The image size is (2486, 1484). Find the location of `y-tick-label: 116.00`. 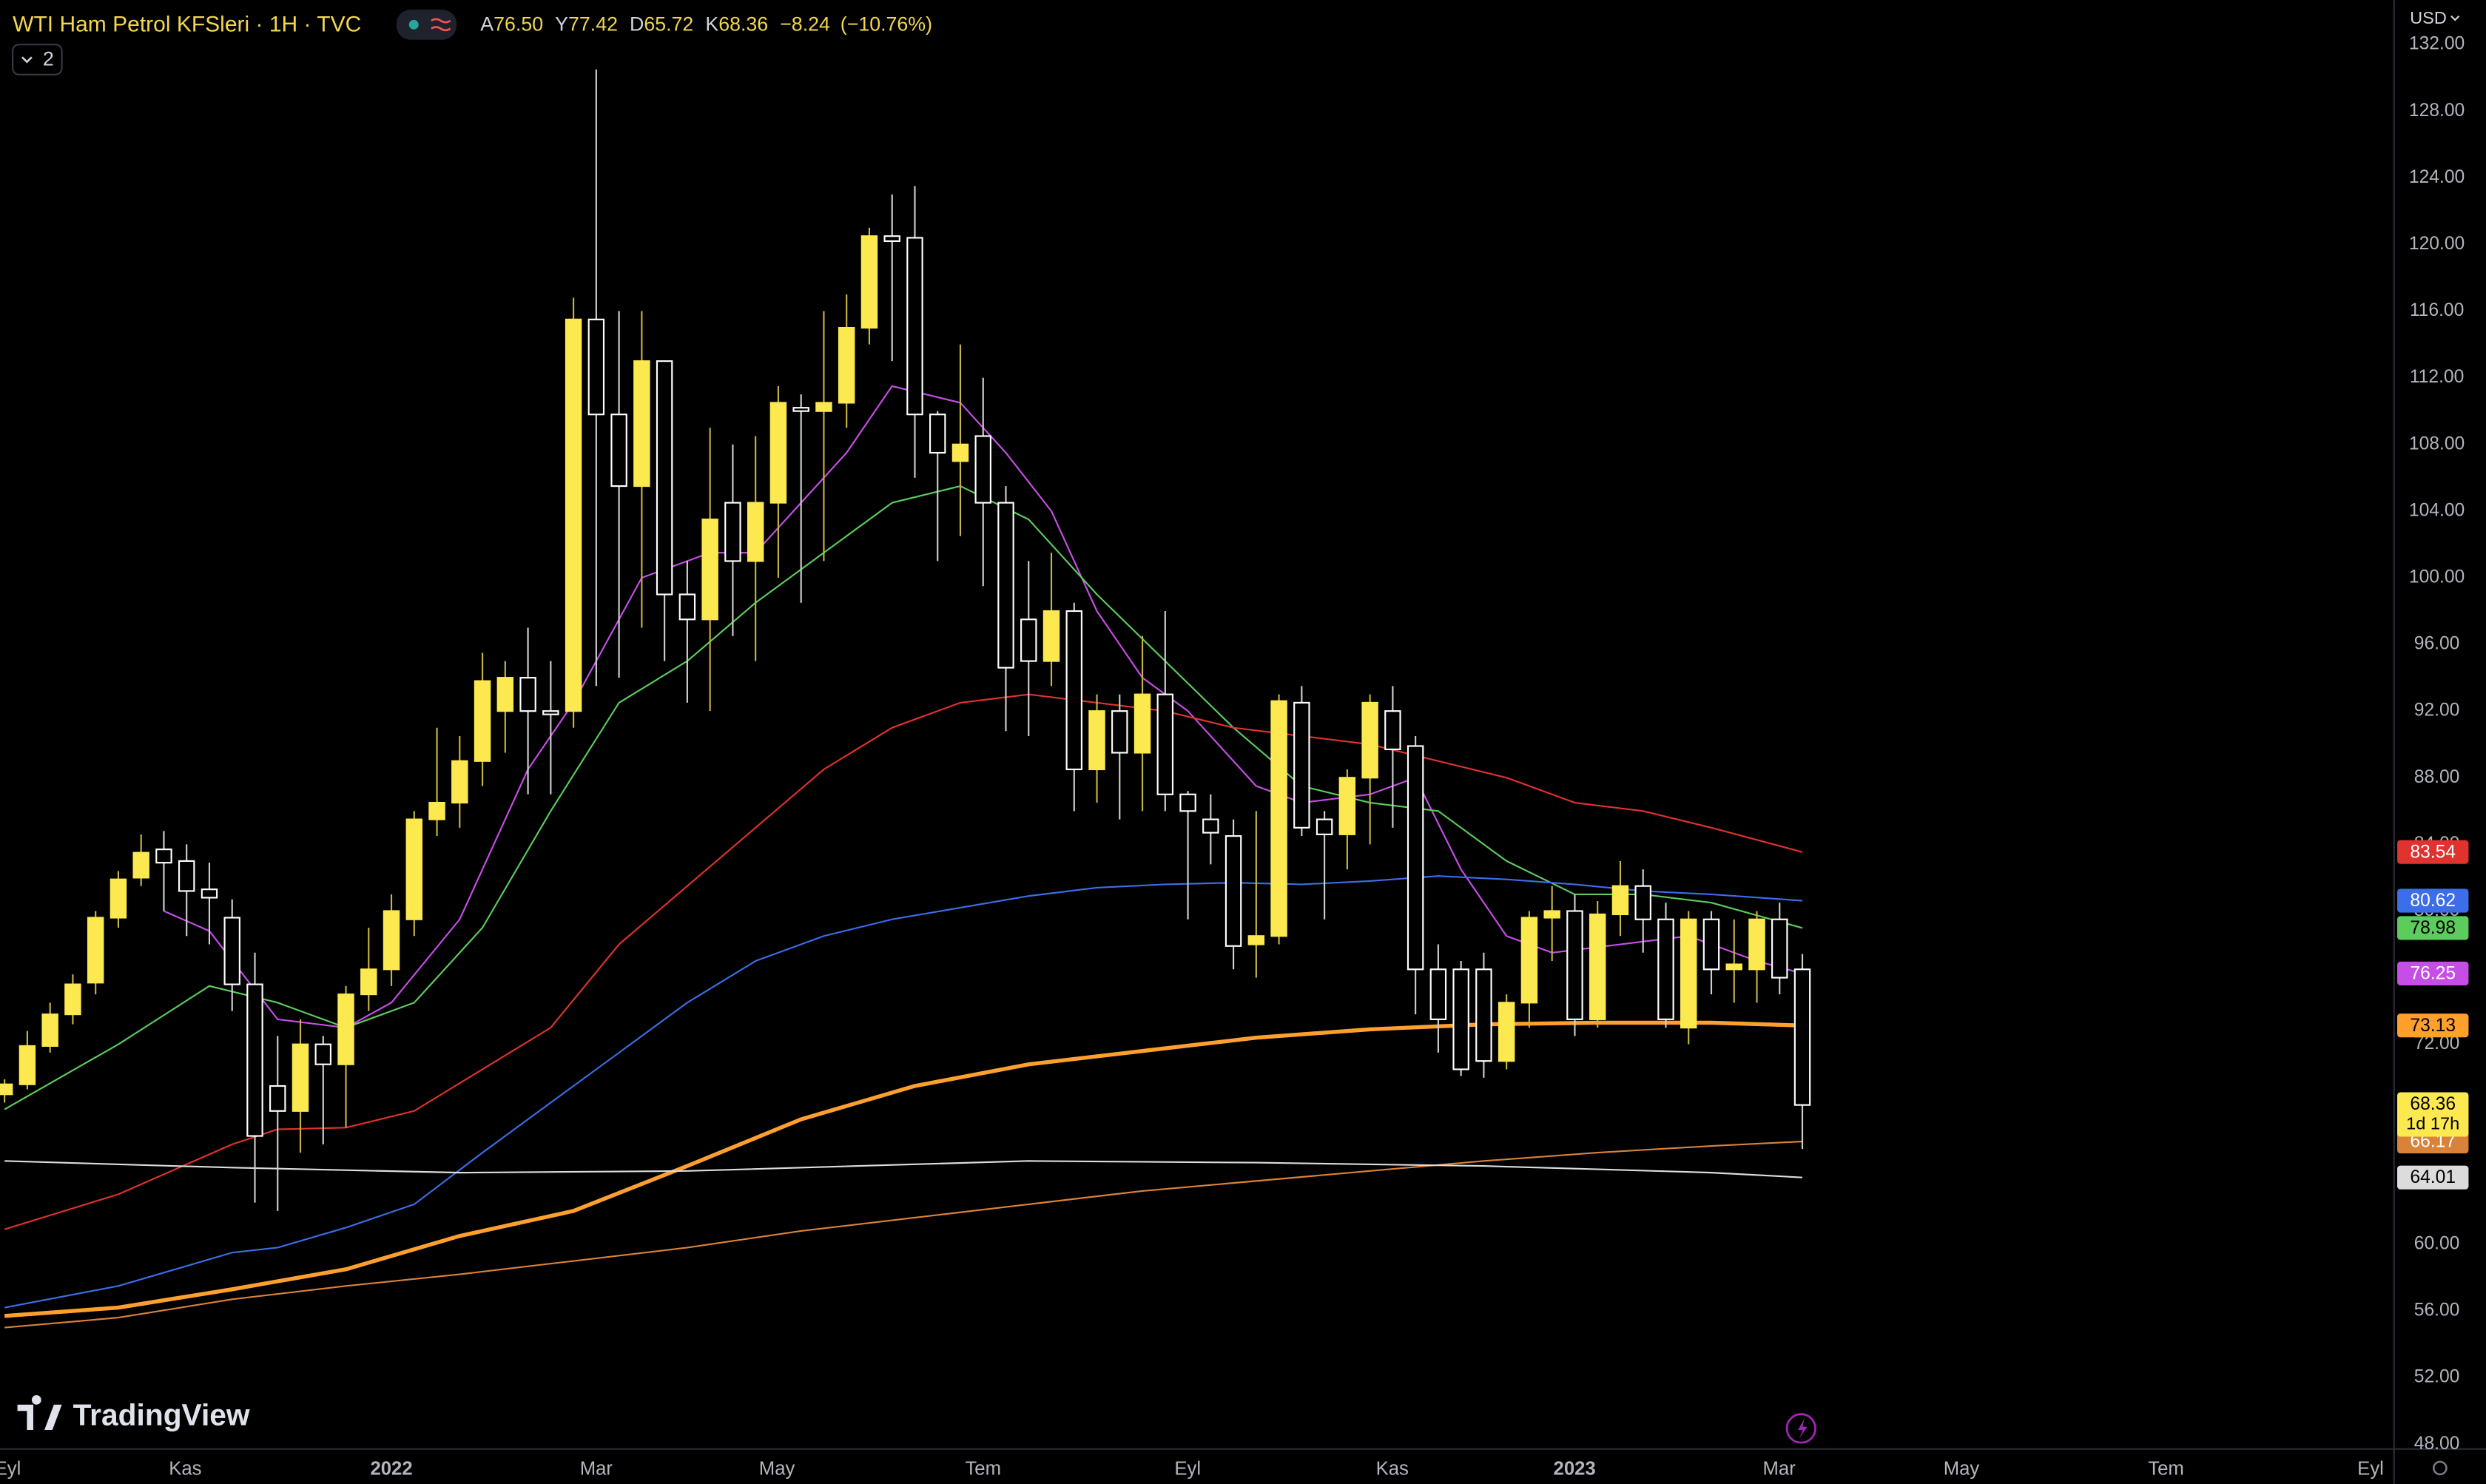

y-tick-label: 116.00 is located at coordinates (2438, 310).